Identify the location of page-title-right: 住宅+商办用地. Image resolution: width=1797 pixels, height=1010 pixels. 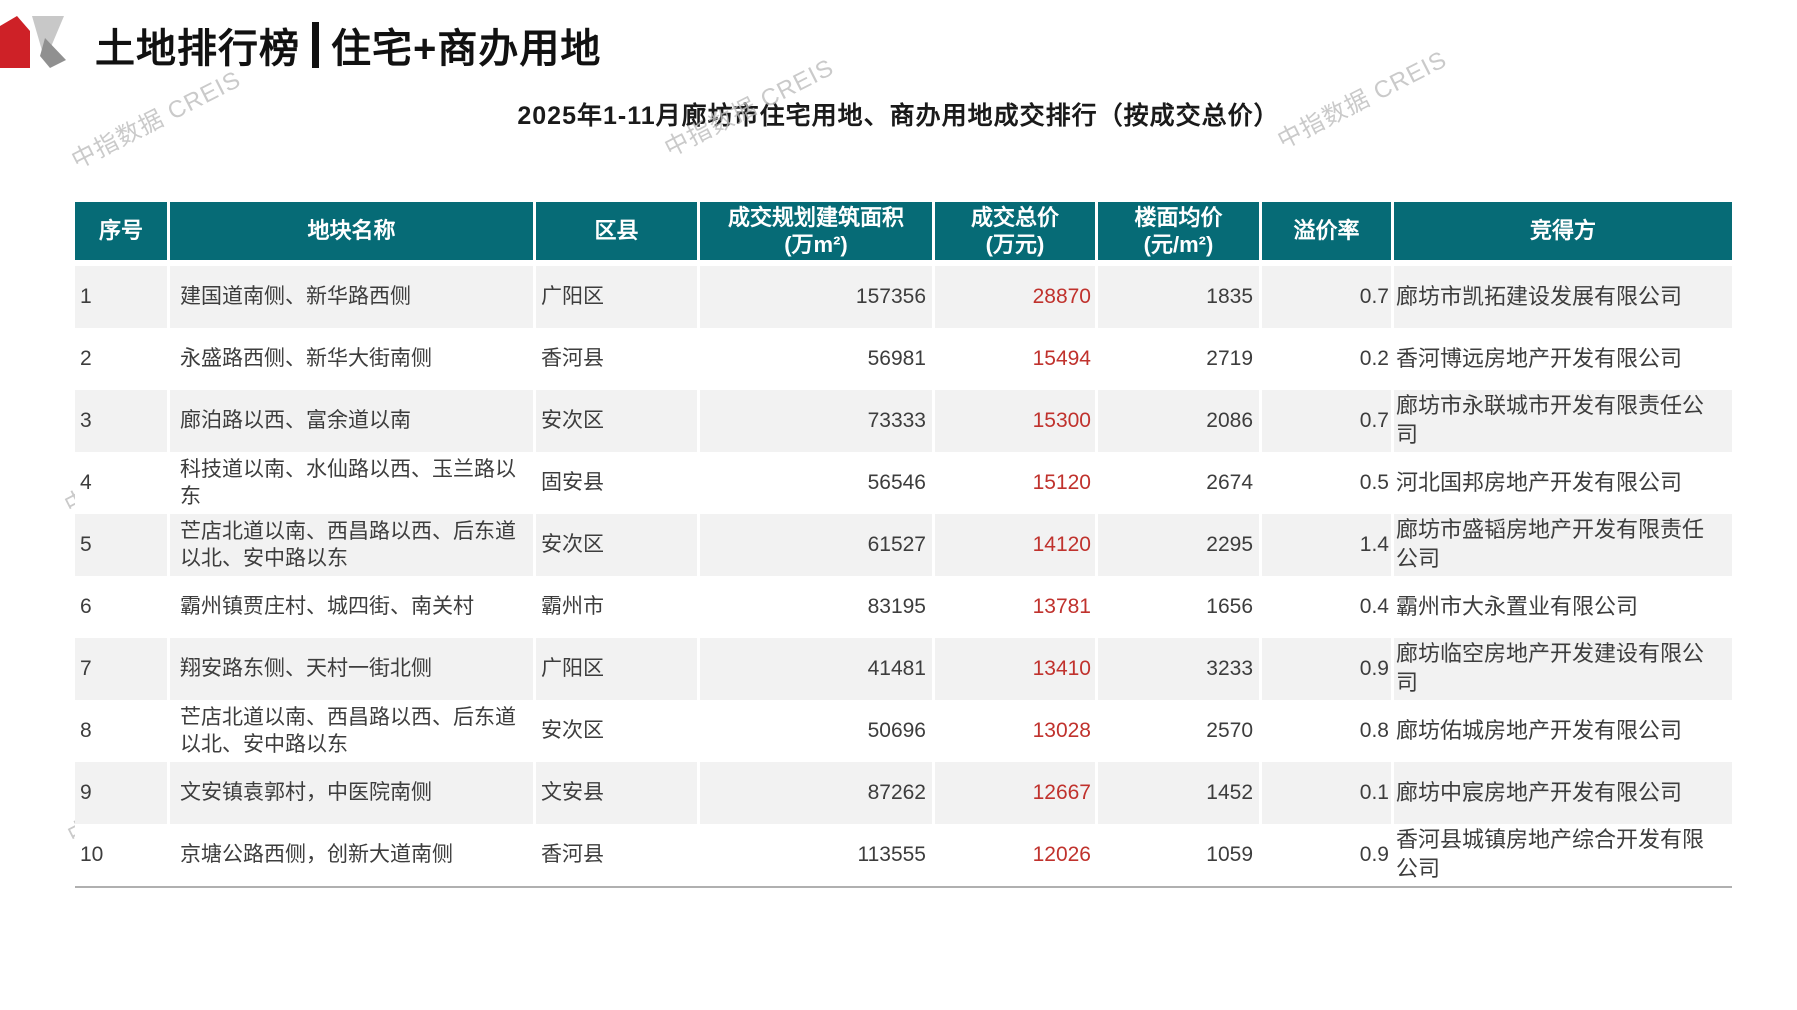
(466, 49).